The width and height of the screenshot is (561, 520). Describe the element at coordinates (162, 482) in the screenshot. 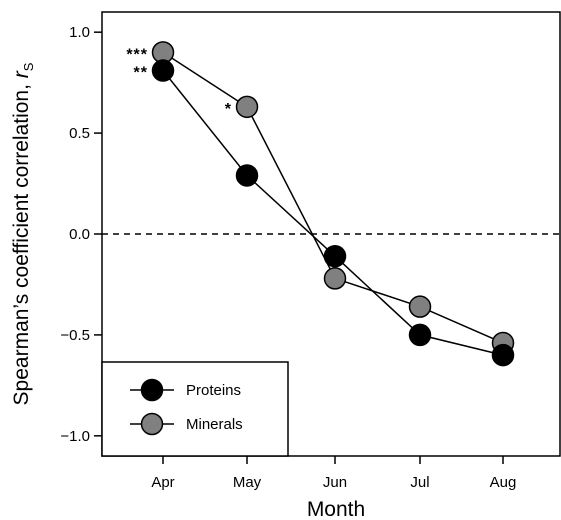

I see `x-tick-label: Apr` at that location.